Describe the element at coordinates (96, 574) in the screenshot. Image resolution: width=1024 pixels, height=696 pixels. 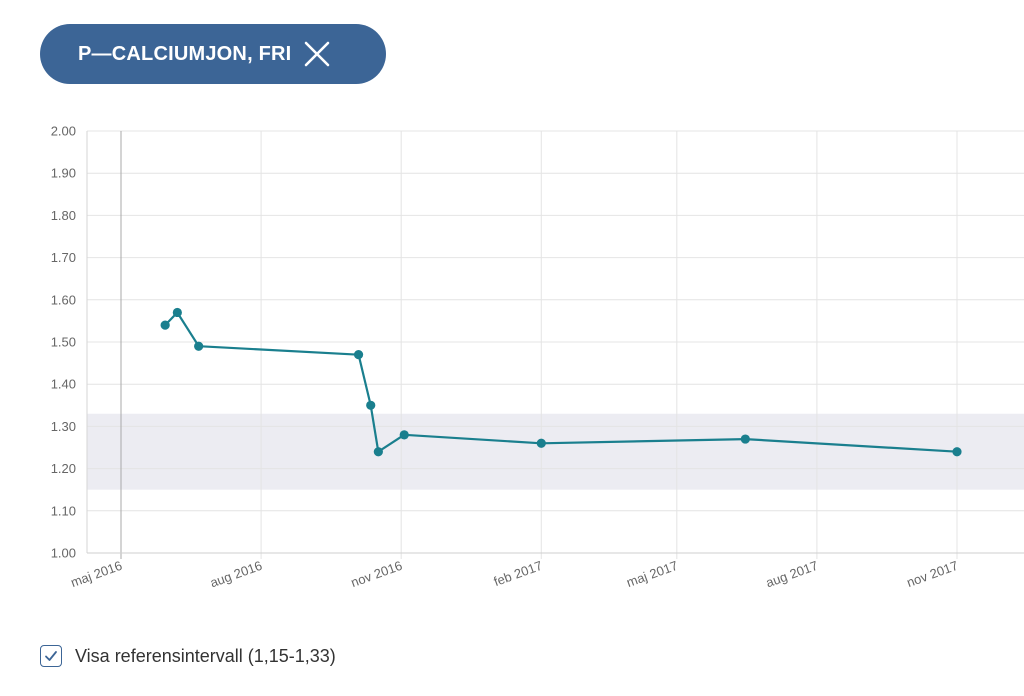
I see `x-tick-label: maj 2016` at that location.